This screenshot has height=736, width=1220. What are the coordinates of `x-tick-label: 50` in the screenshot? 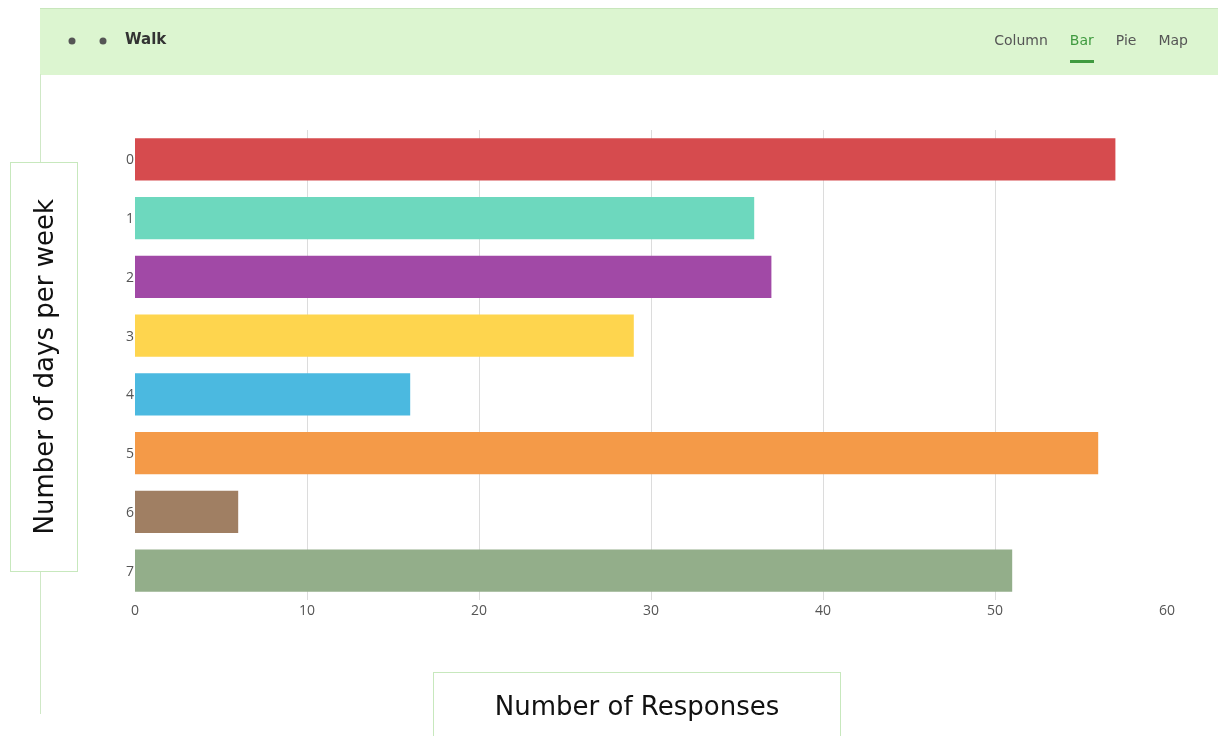 It's located at (995, 609).